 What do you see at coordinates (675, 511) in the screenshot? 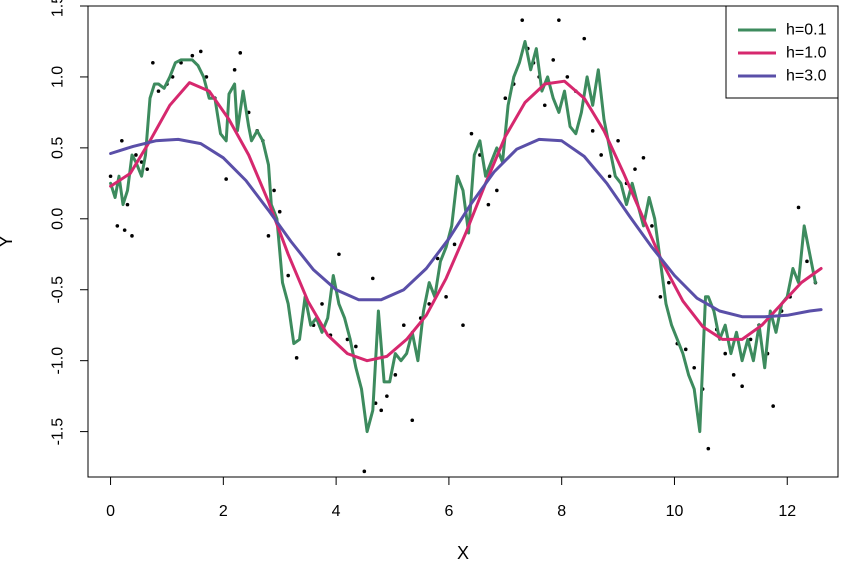
I see `x-tick-label: 10` at bounding box center [675, 511].